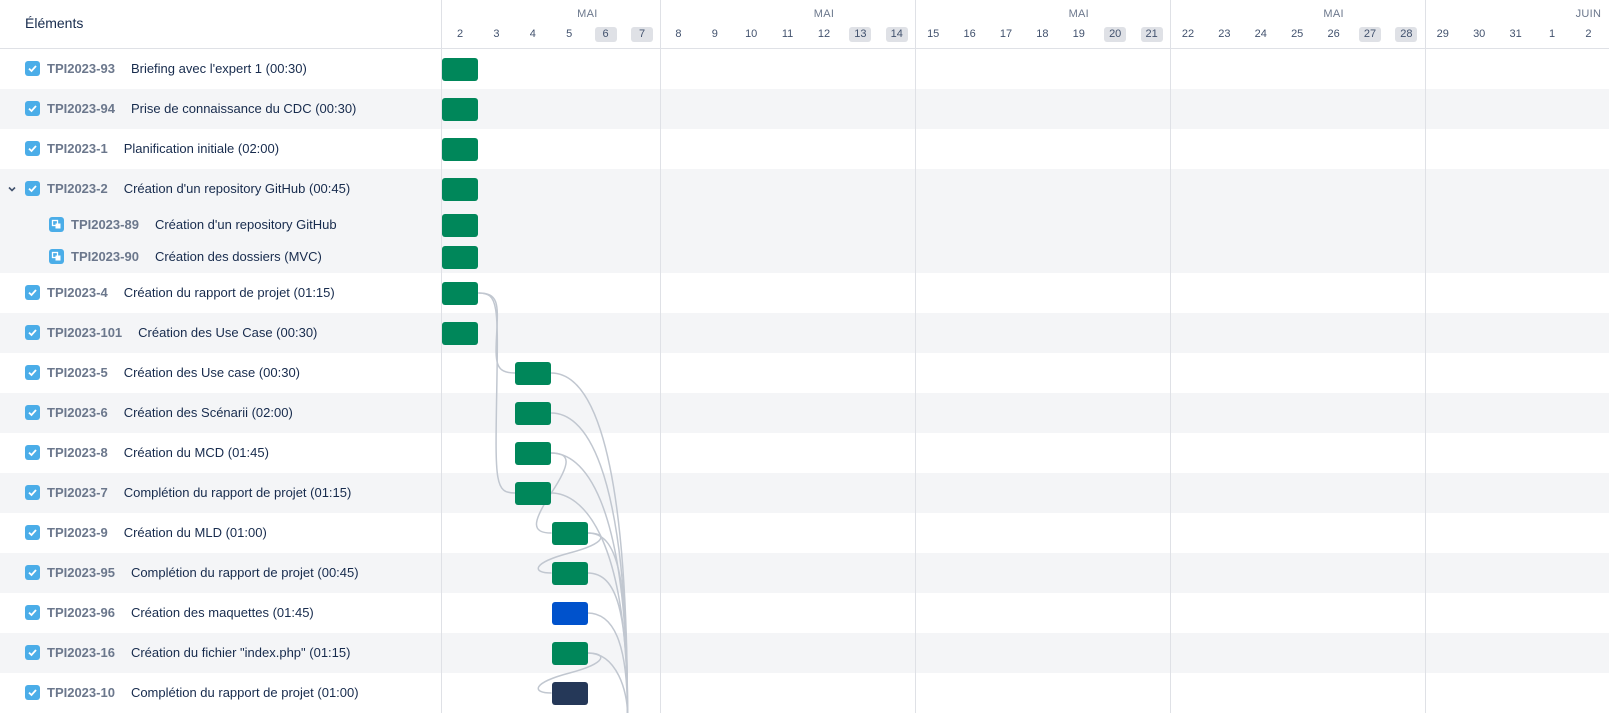  I want to click on task-row: TPI2023-9 Création du MLD (01:00), so click(220, 533).